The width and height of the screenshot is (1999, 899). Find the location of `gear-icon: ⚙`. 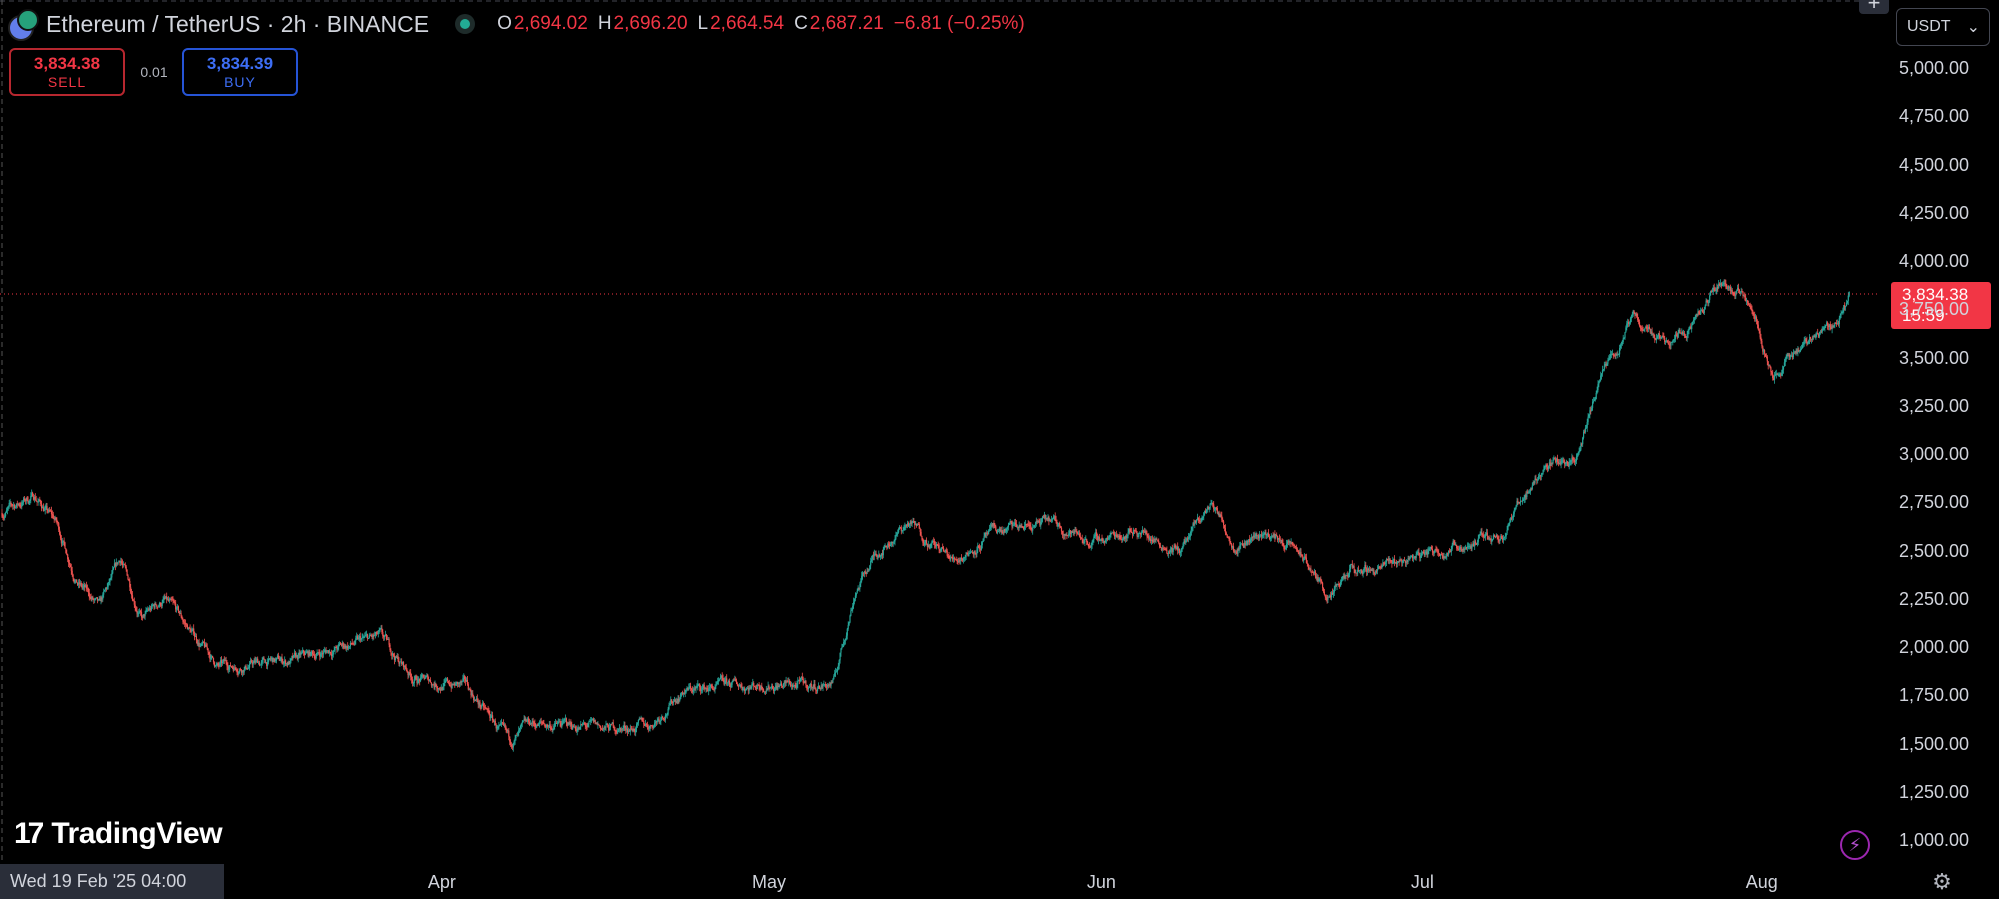

gear-icon: ⚙ is located at coordinates (1942, 881).